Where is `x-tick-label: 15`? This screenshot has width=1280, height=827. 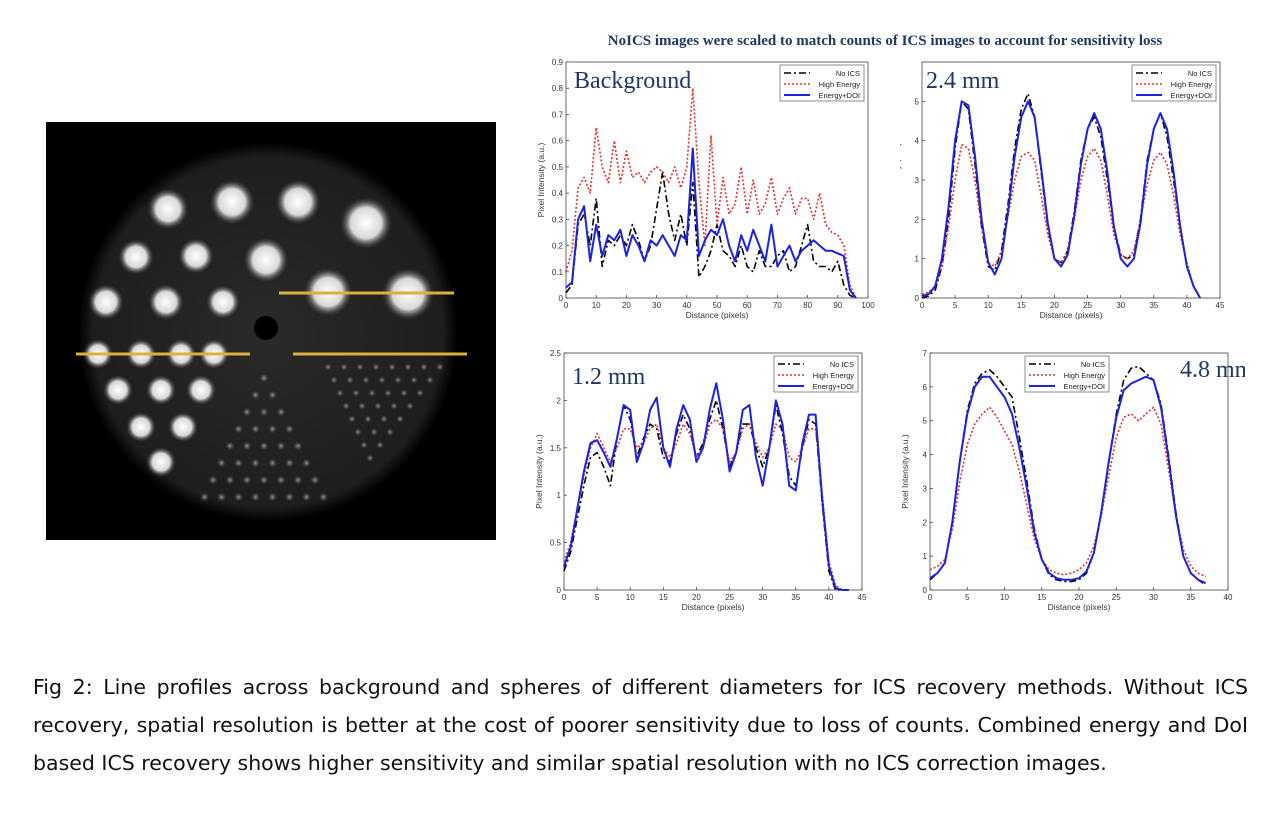 x-tick-label: 15 is located at coordinates (663, 597).